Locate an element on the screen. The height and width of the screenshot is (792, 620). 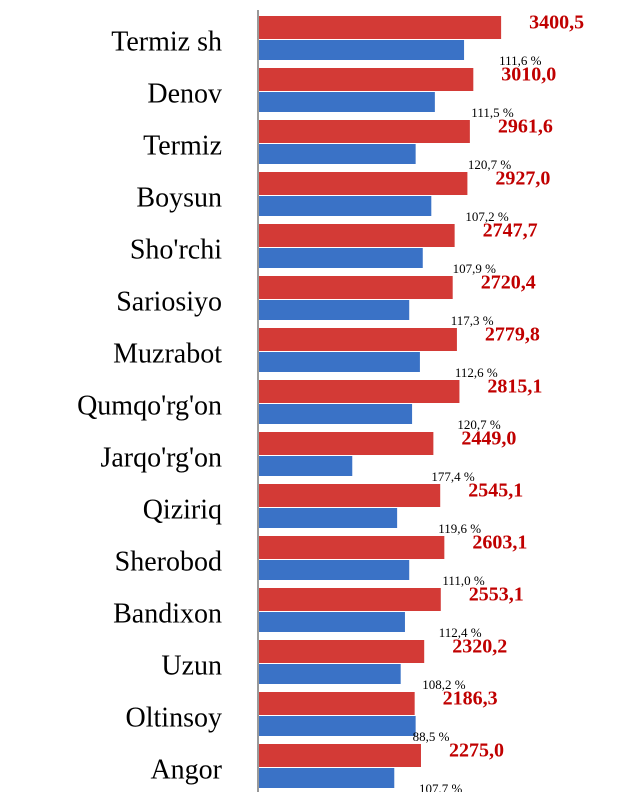
category-label: Sho'rchi is located at coordinates (176, 249).